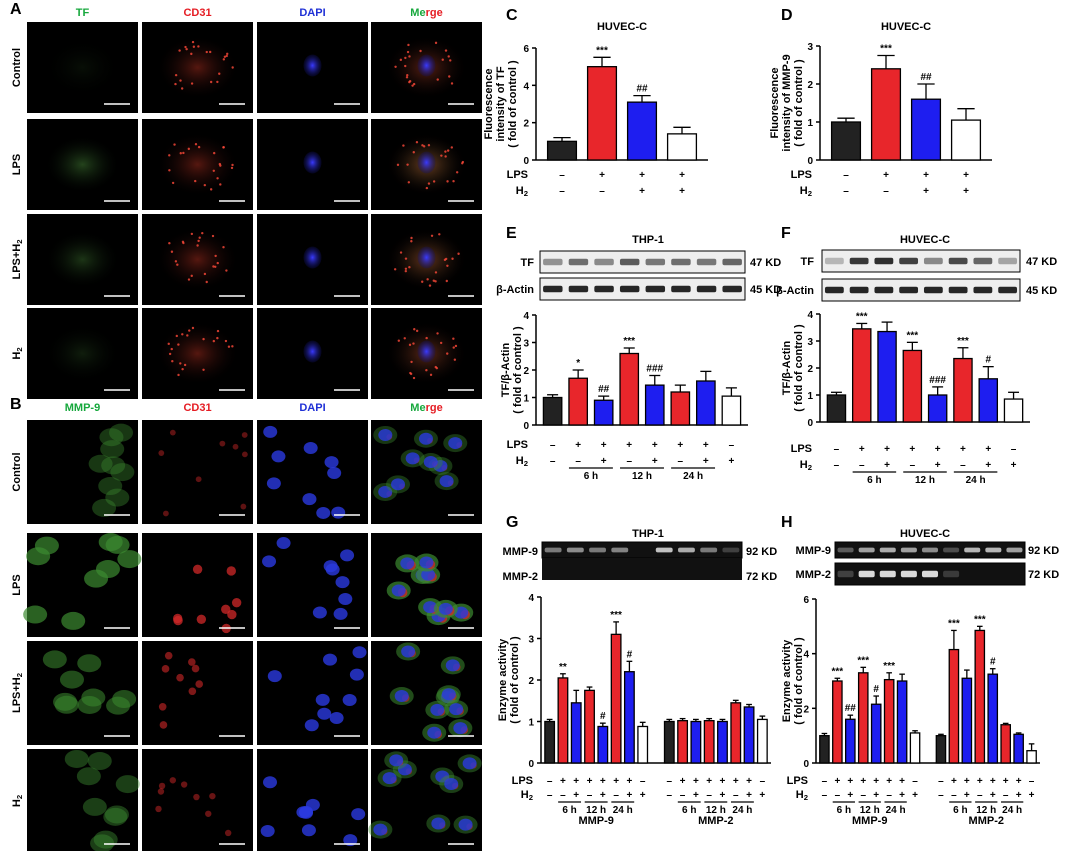 The width and height of the screenshot is (1084, 851). Describe the element at coordinates (810, 423) in the screenshot. I see `y-tick-label: 0` at that location.